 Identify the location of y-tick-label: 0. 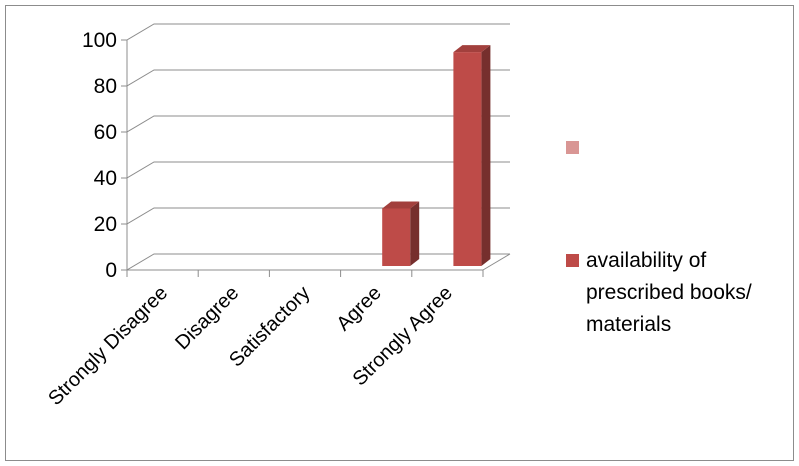
(111, 270).